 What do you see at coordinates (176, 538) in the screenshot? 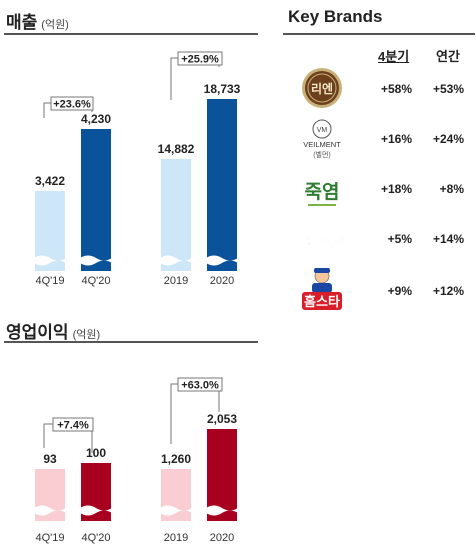
I see `op-cat-2019: 2019` at bounding box center [176, 538].